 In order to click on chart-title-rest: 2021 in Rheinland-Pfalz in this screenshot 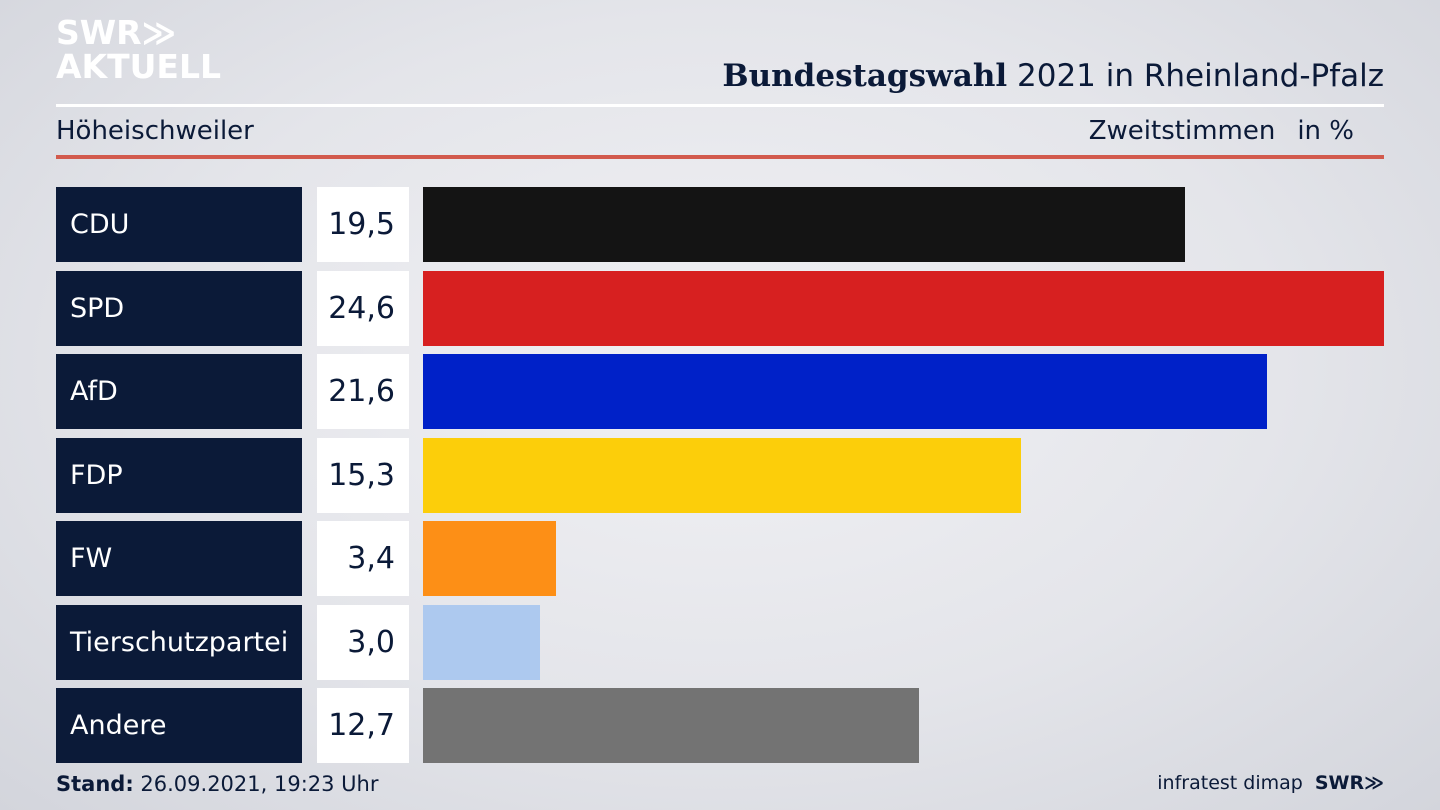, I will do `click(1195, 76)`.